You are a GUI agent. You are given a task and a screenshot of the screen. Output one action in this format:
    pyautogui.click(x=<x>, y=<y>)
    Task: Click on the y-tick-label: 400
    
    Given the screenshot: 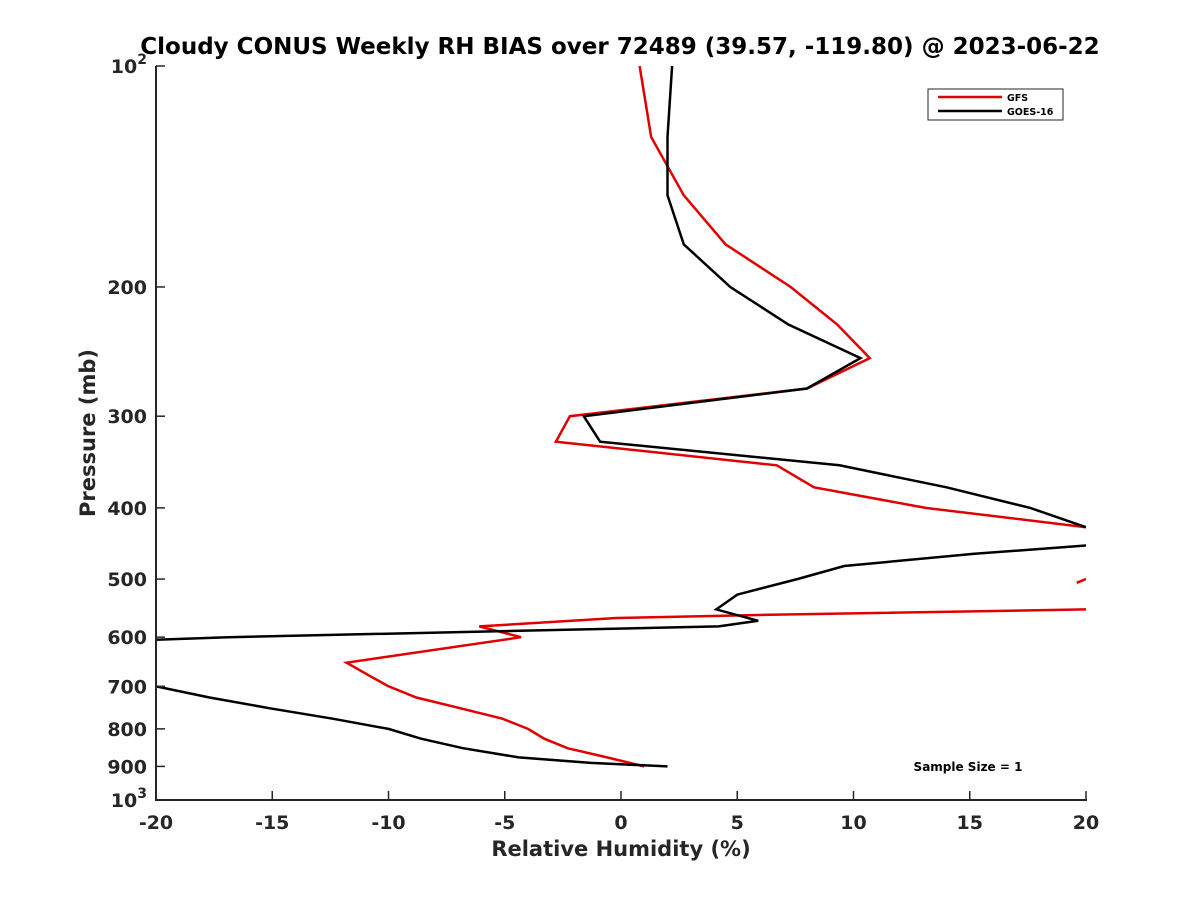 What is the action you would take?
    pyautogui.click(x=127, y=509)
    